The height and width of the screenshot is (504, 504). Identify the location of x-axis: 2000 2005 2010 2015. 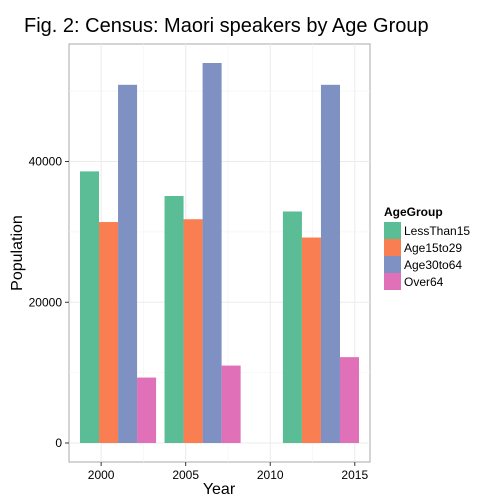
(228, 472).